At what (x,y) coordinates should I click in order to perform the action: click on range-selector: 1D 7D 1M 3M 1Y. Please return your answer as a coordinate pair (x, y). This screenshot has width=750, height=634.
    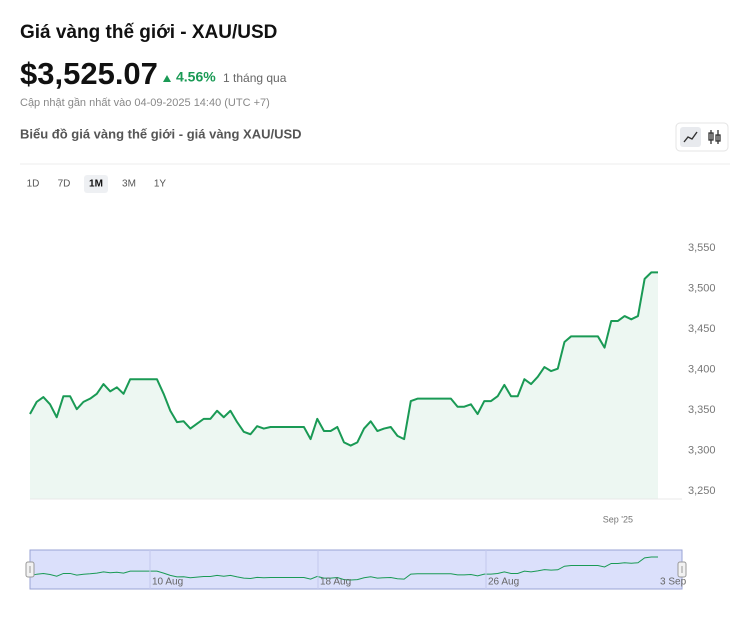
    Looking at the image, I should click on (97, 184).